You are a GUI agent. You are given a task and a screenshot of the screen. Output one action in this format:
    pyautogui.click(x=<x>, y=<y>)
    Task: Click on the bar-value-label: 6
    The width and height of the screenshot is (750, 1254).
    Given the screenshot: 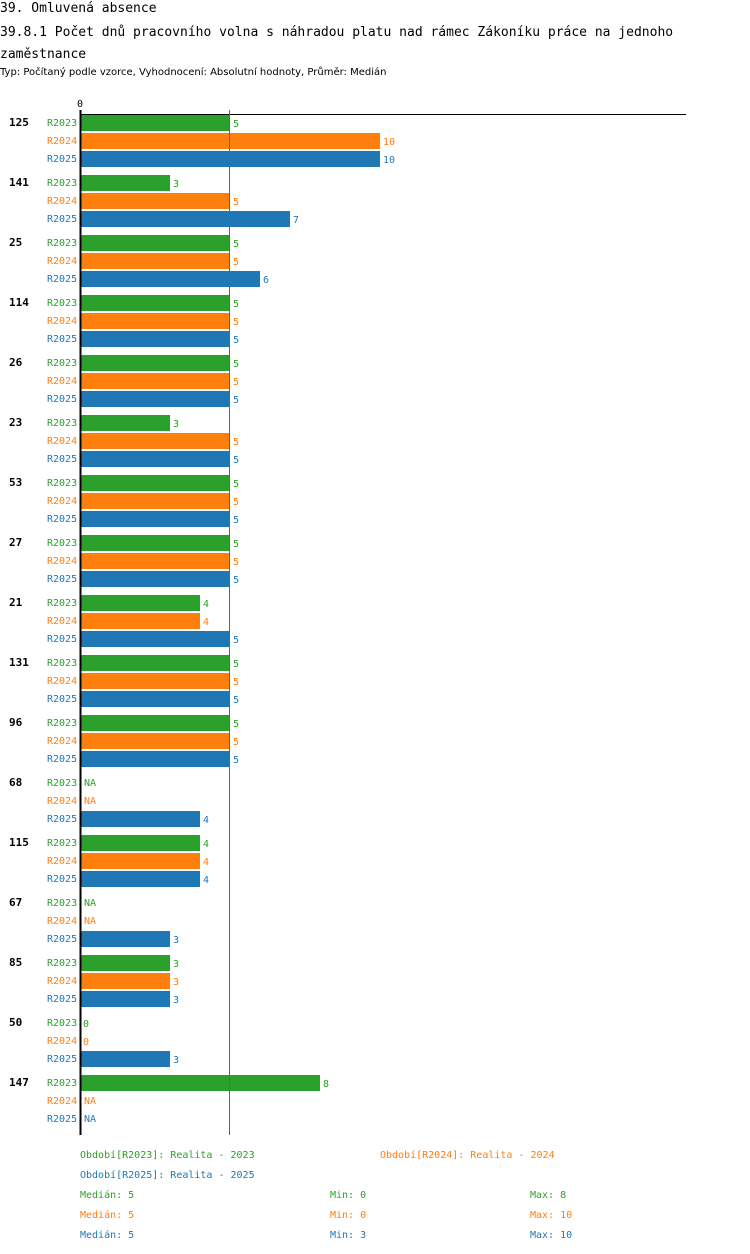 What is the action you would take?
    pyautogui.click(x=266, y=280)
    